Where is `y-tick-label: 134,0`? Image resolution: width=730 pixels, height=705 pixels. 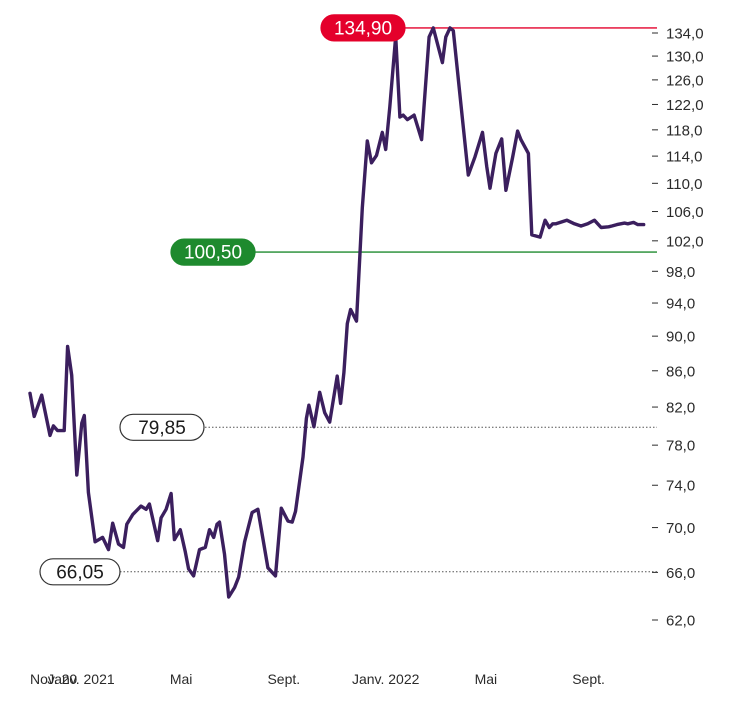 y-tick-label: 134,0 is located at coordinates (685, 34).